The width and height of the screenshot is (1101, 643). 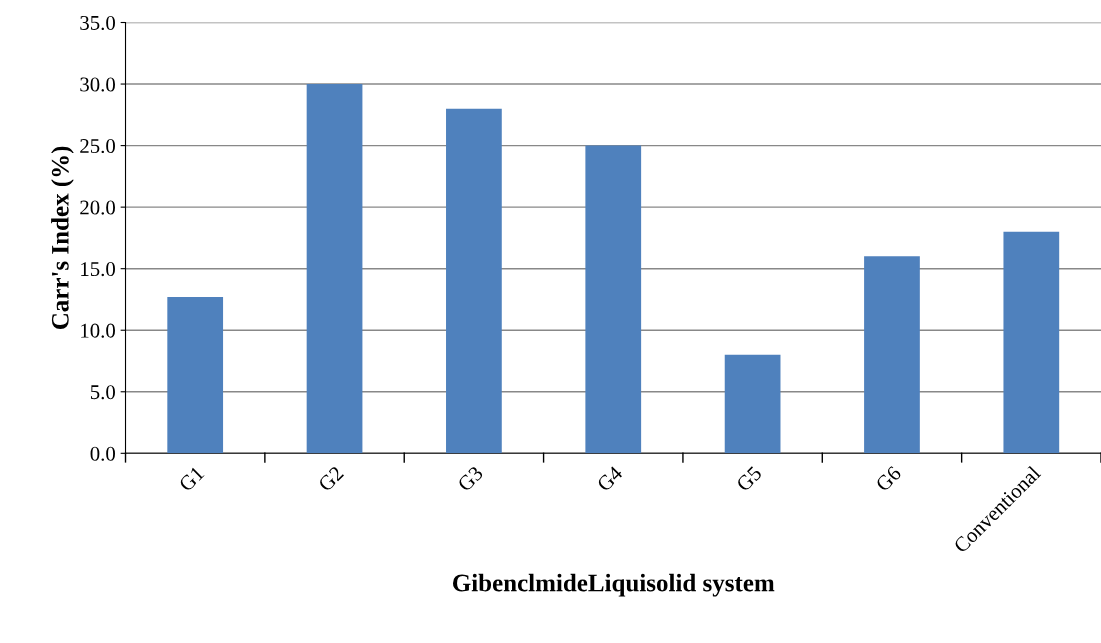 What do you see at coordinates (749, 479) in the screenshot?
I see `x-tick-label: G5` at bounding box center [749, 479].